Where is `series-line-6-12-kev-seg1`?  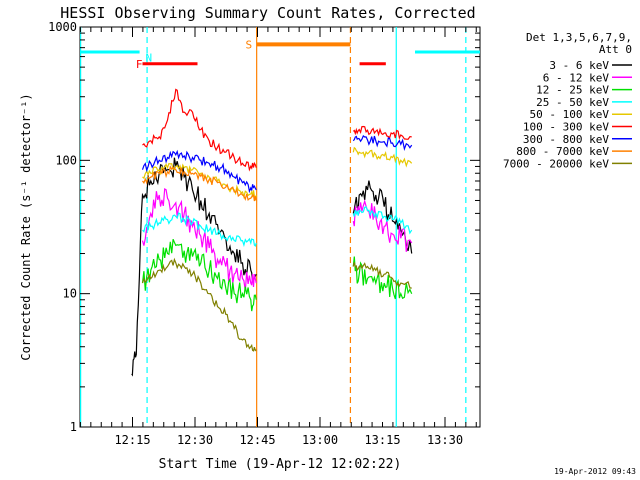 series-line-6-12-kev-seg1 is located at coordinates (199, 240).